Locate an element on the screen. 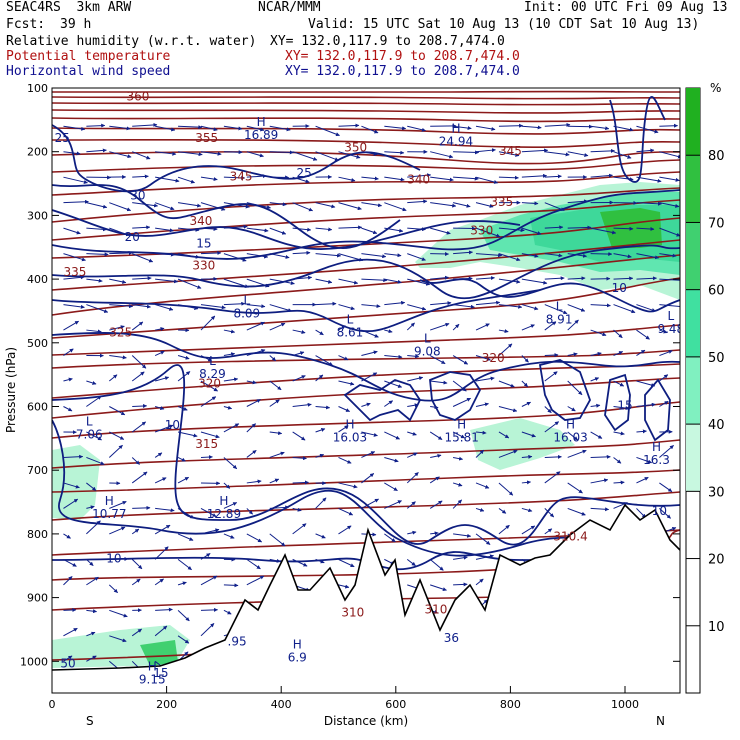  extremum-marker: H is located at coordinates (297, 644).